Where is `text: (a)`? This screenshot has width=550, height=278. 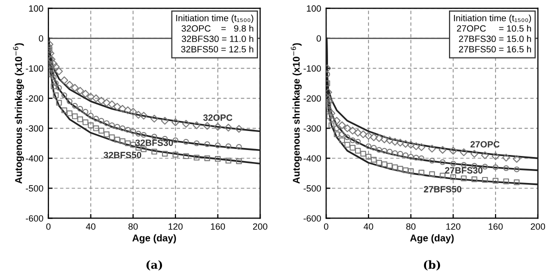 text: (a) is located at coordinates (154, 265).